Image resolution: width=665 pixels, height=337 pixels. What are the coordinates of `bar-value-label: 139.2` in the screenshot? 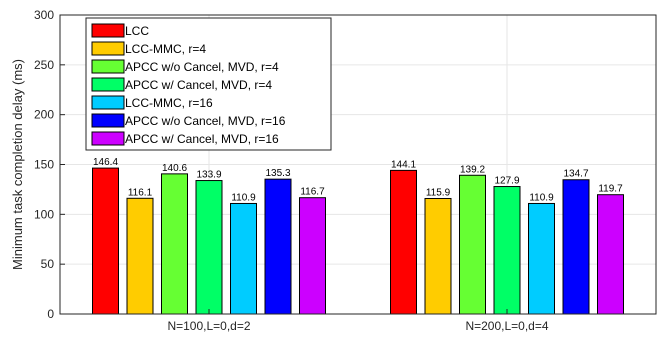 It's located at (472, 169).